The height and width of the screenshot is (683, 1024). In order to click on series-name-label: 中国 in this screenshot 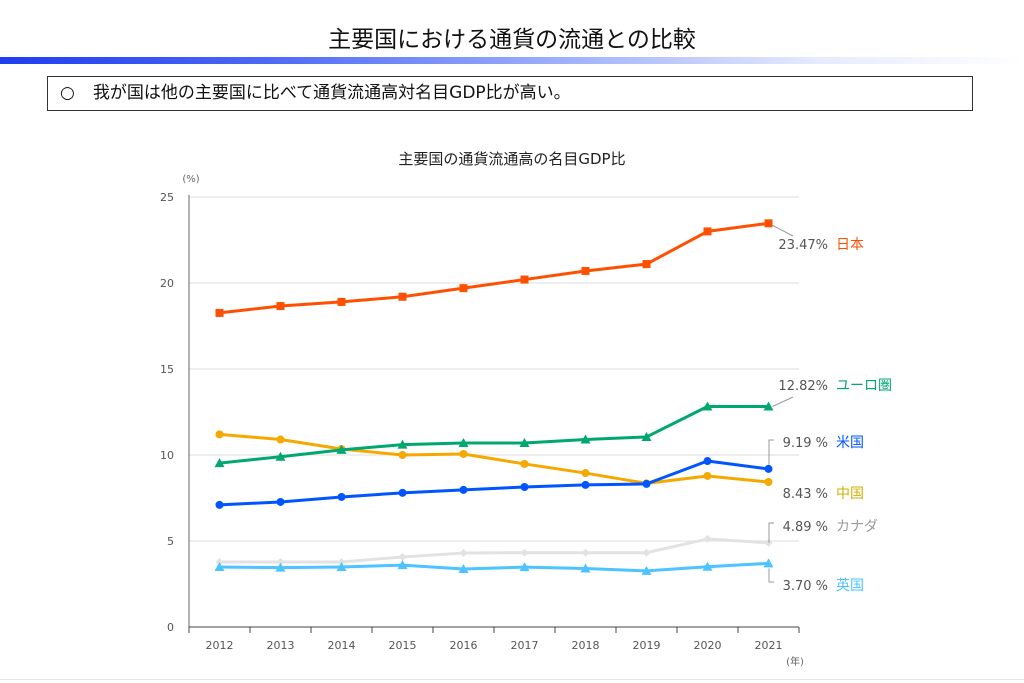, I will do `click(850, 494)`.